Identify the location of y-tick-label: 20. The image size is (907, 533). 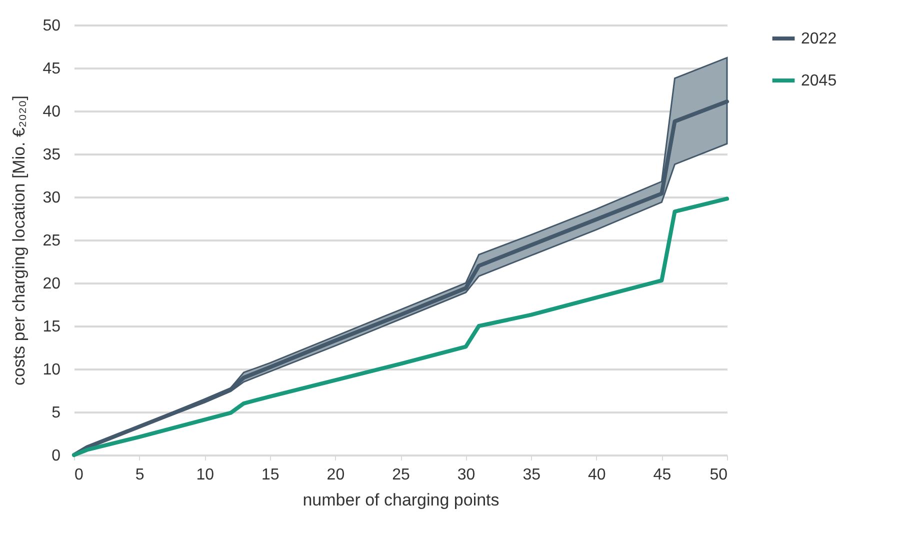
(51, 284).